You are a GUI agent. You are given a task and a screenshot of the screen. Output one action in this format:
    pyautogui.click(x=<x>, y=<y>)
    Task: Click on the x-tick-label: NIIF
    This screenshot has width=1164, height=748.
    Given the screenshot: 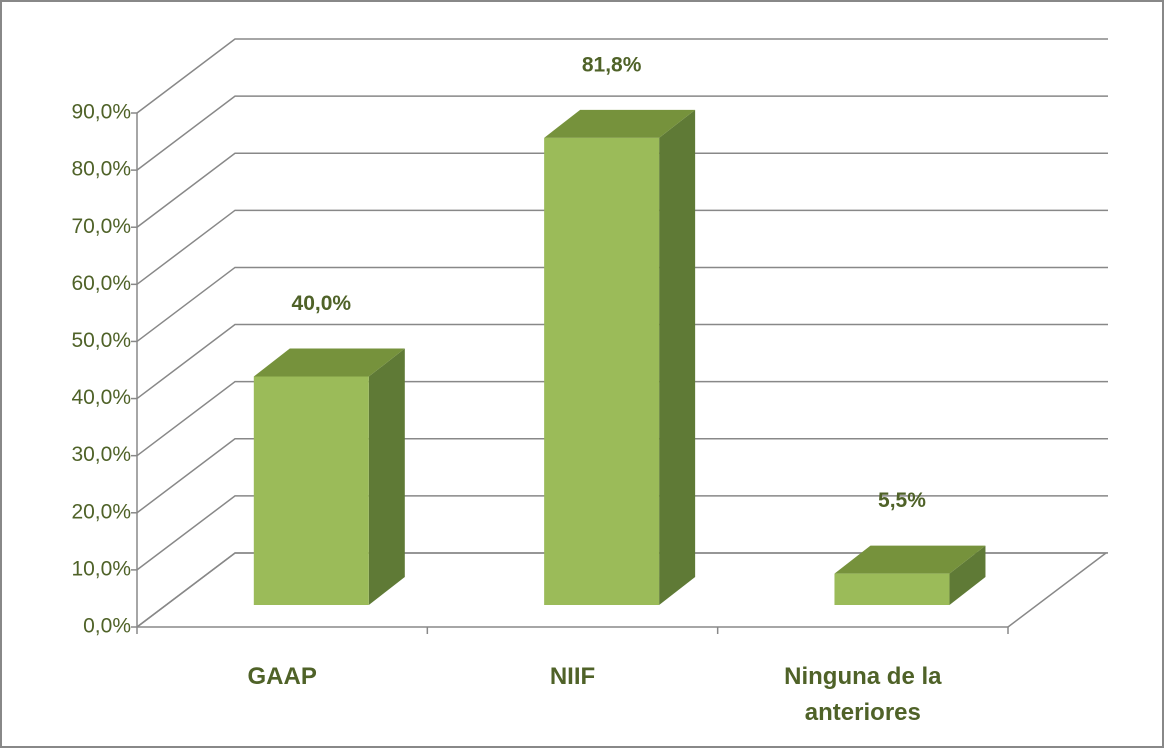 What is the action you would take?
    pyautogui.click(x=572, y=676)
    